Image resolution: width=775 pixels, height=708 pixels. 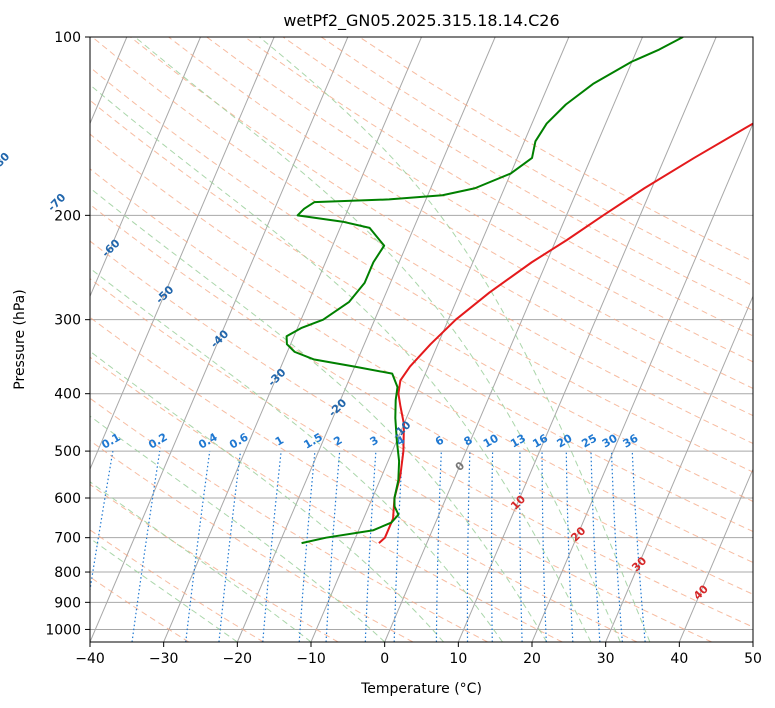 What do you see at coordinates (67, 573) in the screenshot?
I see `y-tick-label: 800` at bounding box center [67, 573].